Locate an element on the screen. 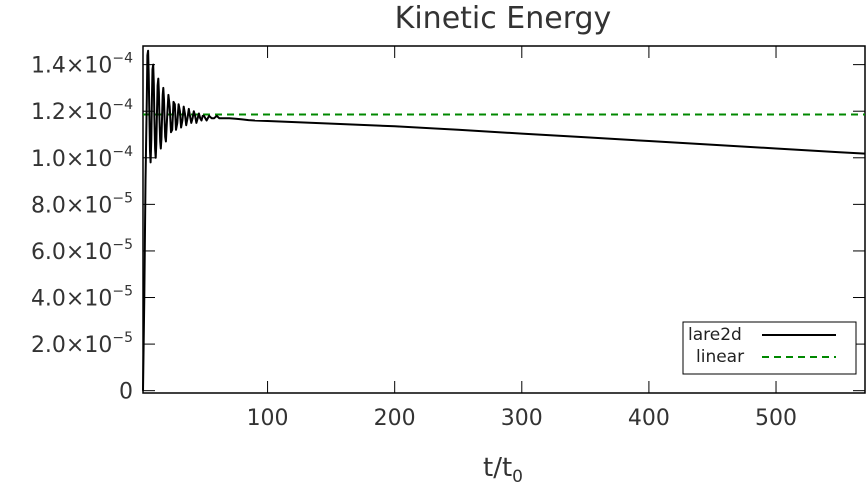  y-tick-label: 2.0×10⁻⁵ is located at coordinates (82, 344).